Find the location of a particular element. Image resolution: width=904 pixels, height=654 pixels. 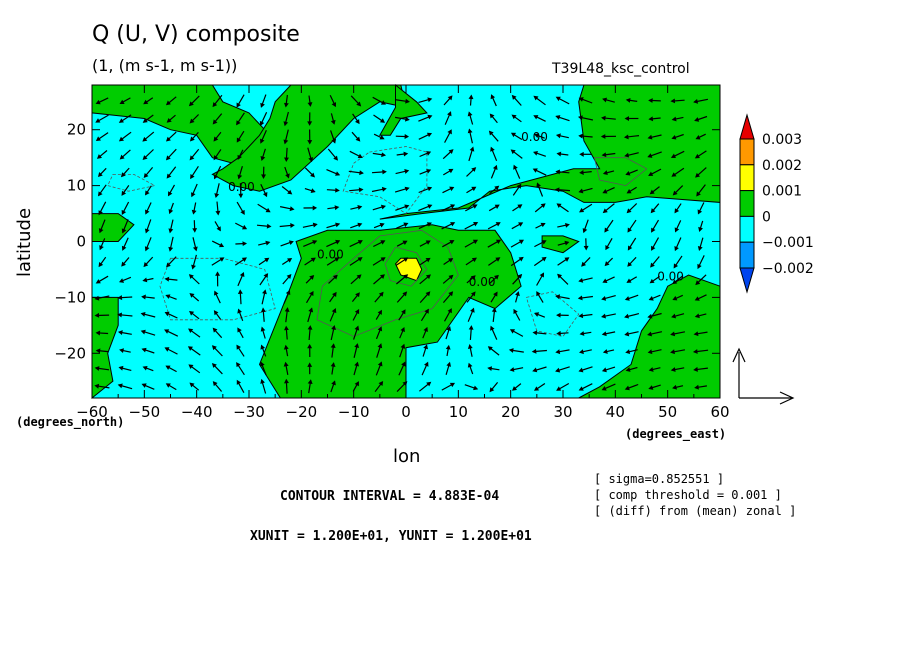

contour-label-4: 0.00 is located at coordinates (534, 137).